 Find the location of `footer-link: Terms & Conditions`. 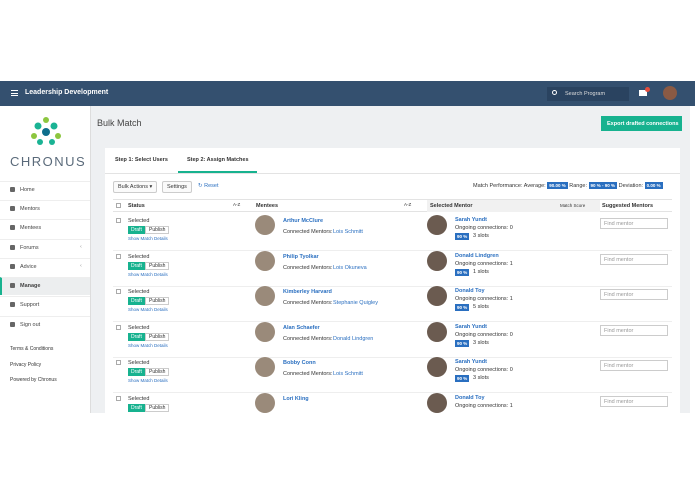

footer-link: Terms & Conditions is located at coordinates (32, 349).